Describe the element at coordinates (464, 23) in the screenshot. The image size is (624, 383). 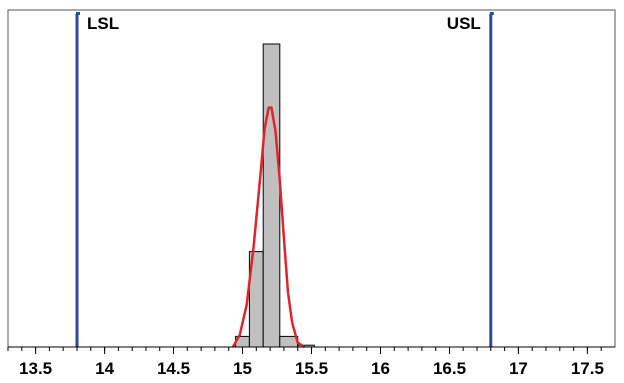
I see `spec-limit-label-usl: USL` at that location.